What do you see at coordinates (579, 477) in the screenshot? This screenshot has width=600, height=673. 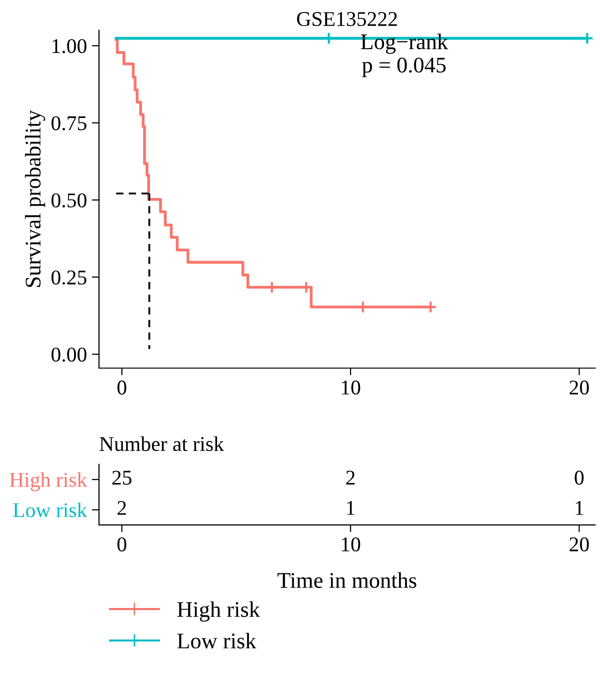 I see `data-label: 0` at bounding box center [579, 477].